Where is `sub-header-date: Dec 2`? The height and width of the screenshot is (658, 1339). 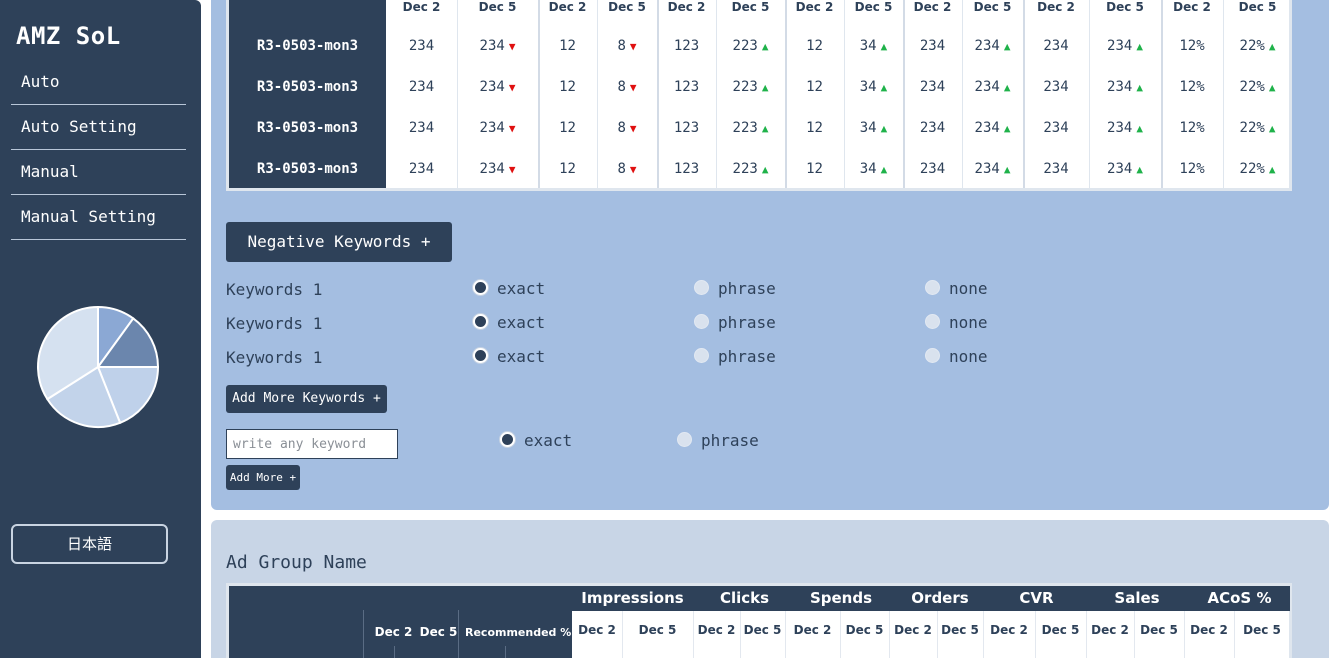
sub-header-date: Dec 2 is located at coordinates (393, 632).